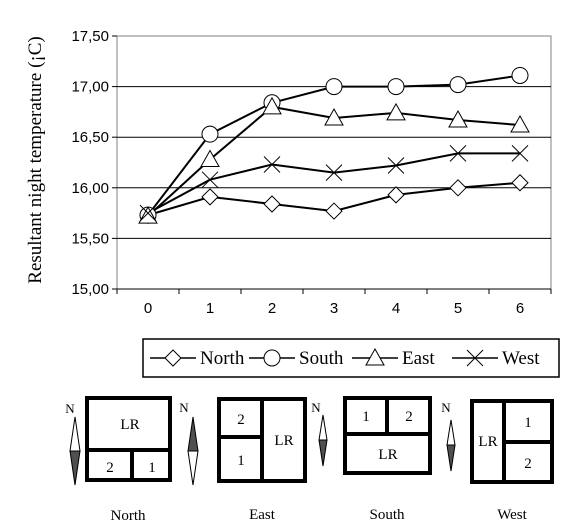  I want to click on plan-caption-east: East, so click(262, 515).